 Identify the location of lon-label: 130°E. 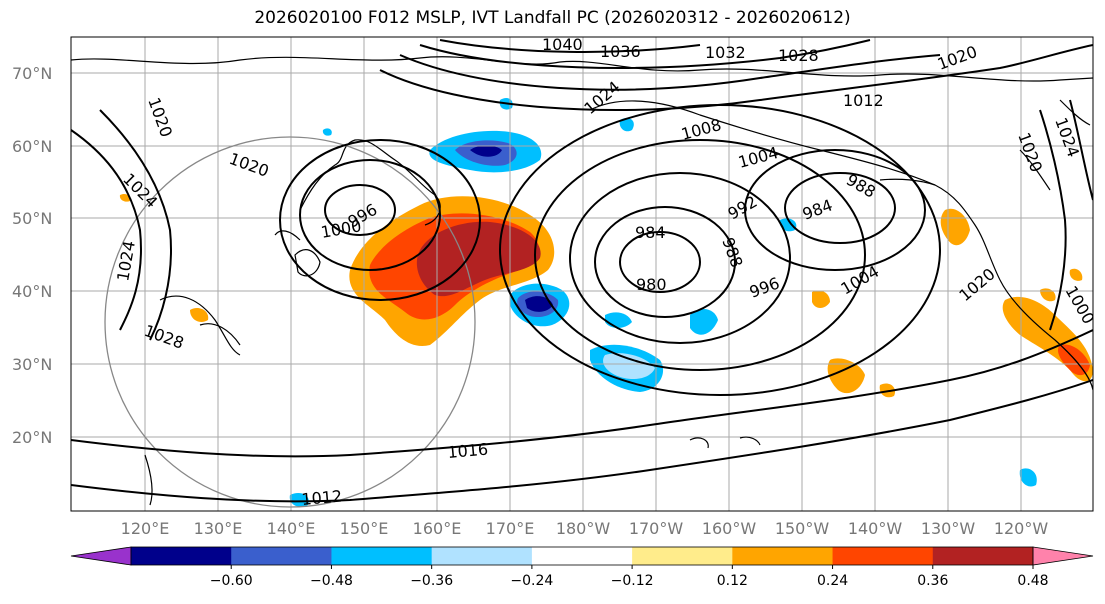
(218, 528).